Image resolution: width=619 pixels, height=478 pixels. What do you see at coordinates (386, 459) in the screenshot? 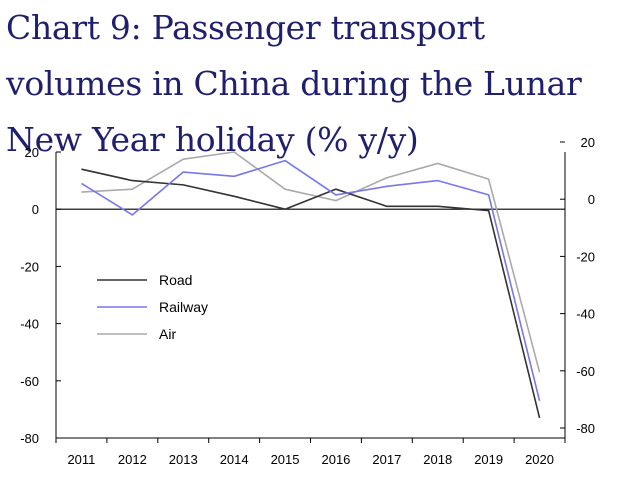
I see `x-tick-label: 2017` at bounding box center [386, 459].